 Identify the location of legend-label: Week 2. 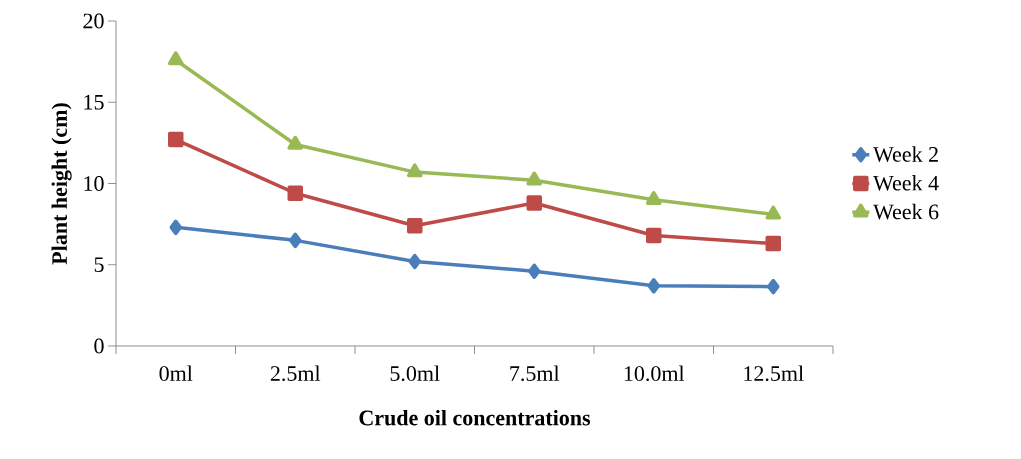
(905, 154).